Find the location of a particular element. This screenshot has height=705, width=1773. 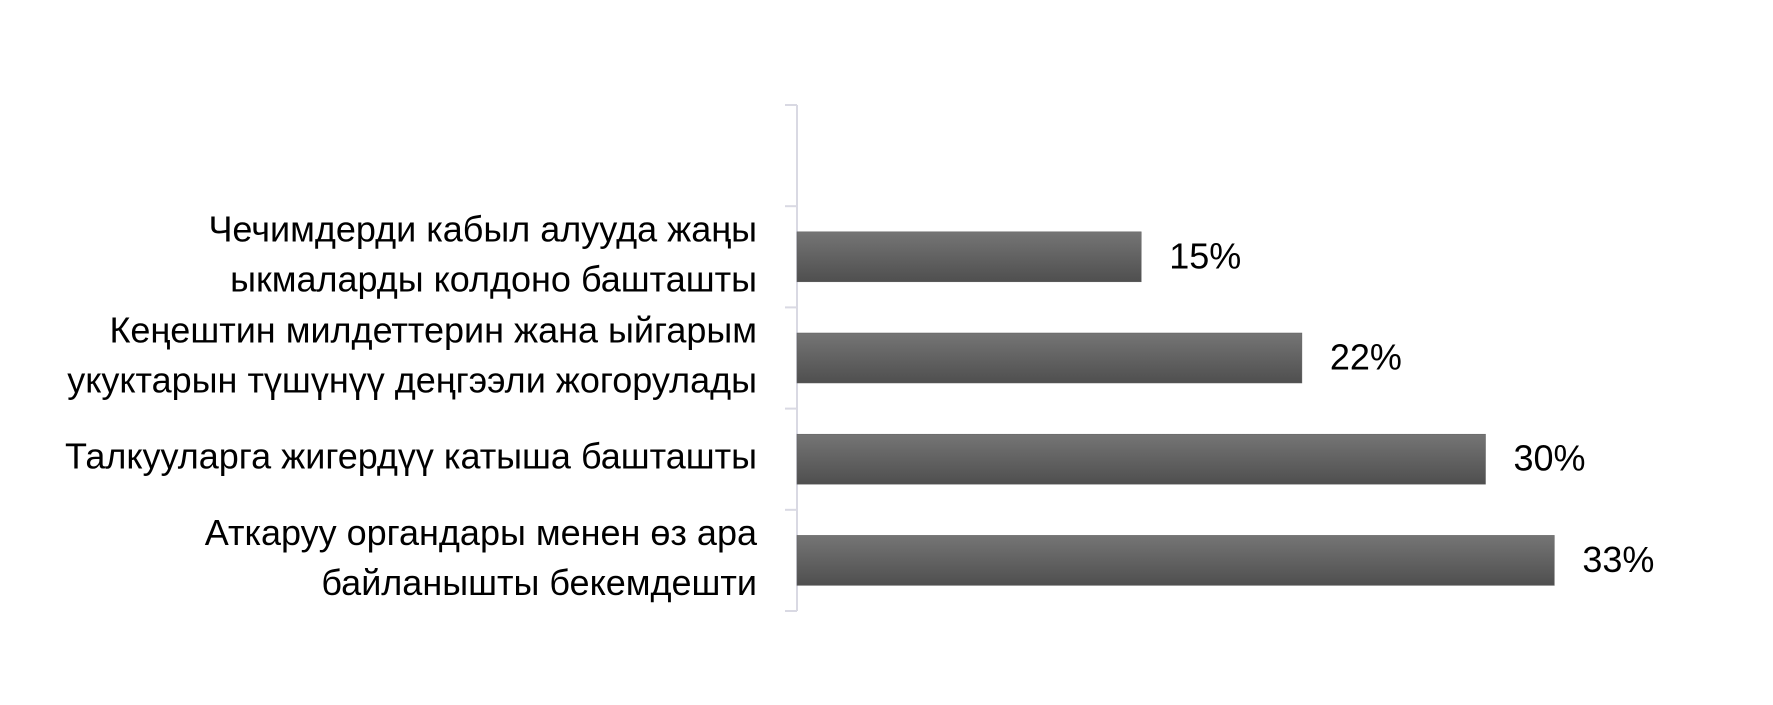

value-label: 30% is located at coordinates (1550, 458).